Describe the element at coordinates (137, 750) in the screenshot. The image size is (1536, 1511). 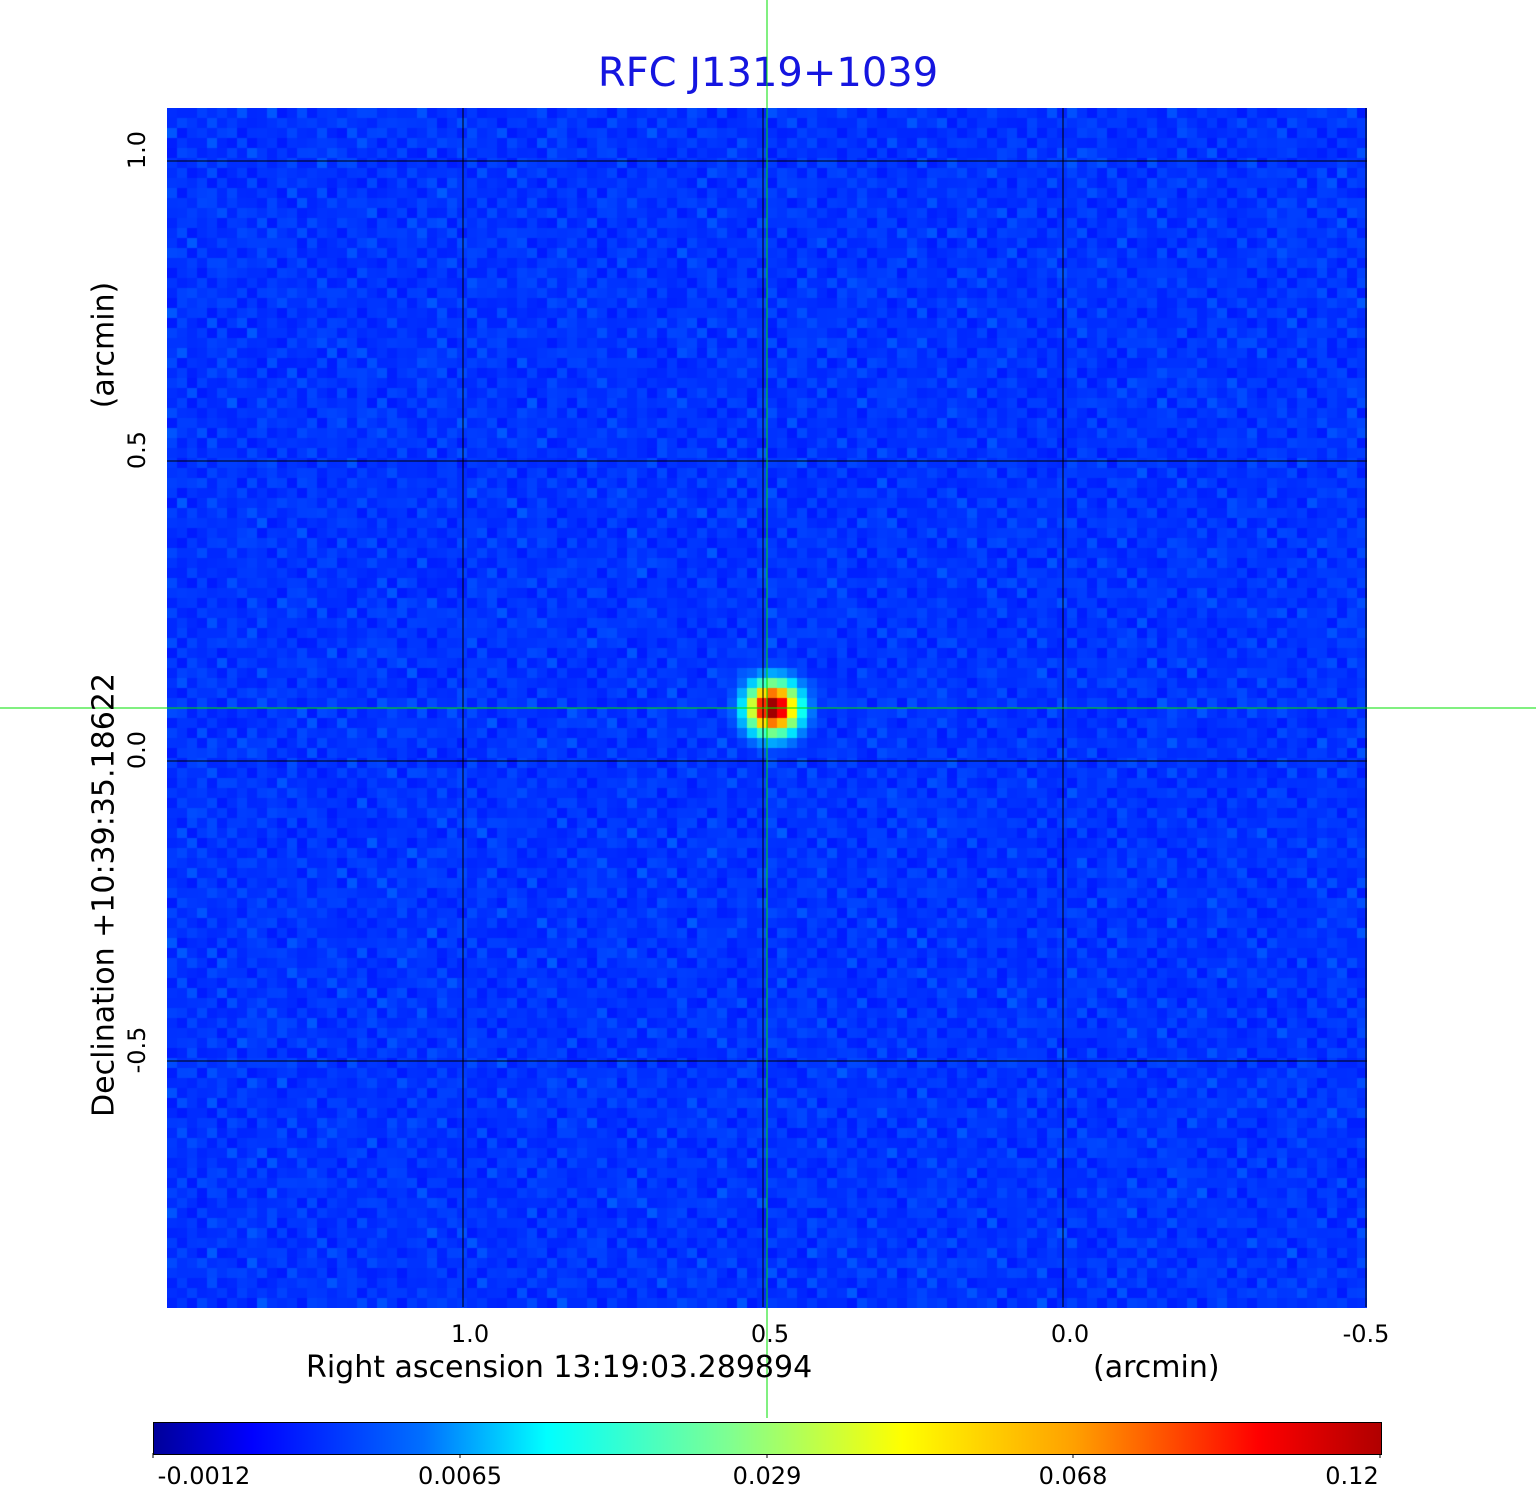
I see `y-tick-label: 0.0` at that location.